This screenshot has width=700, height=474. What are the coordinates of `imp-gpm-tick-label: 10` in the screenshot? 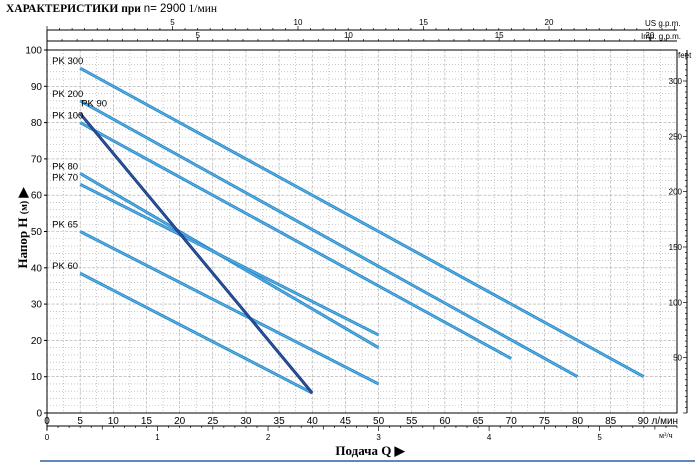 It's located at (348, 35).